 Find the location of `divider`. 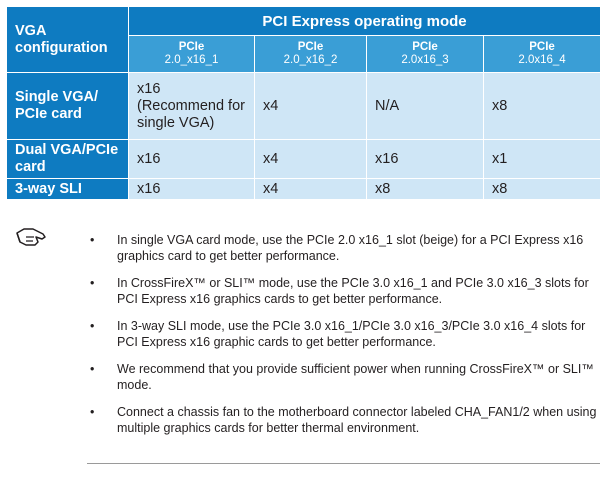

divider is located at coordinates (343, 463).